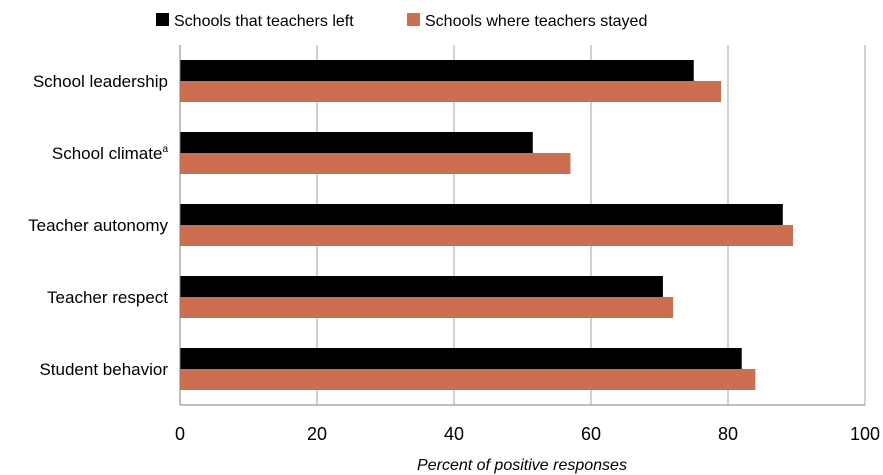 This screenshot has width=883, height=475. Describe the element at coordinates (865, 434) in the screenshot. I see `x-tick-label-100: 100` at that location.